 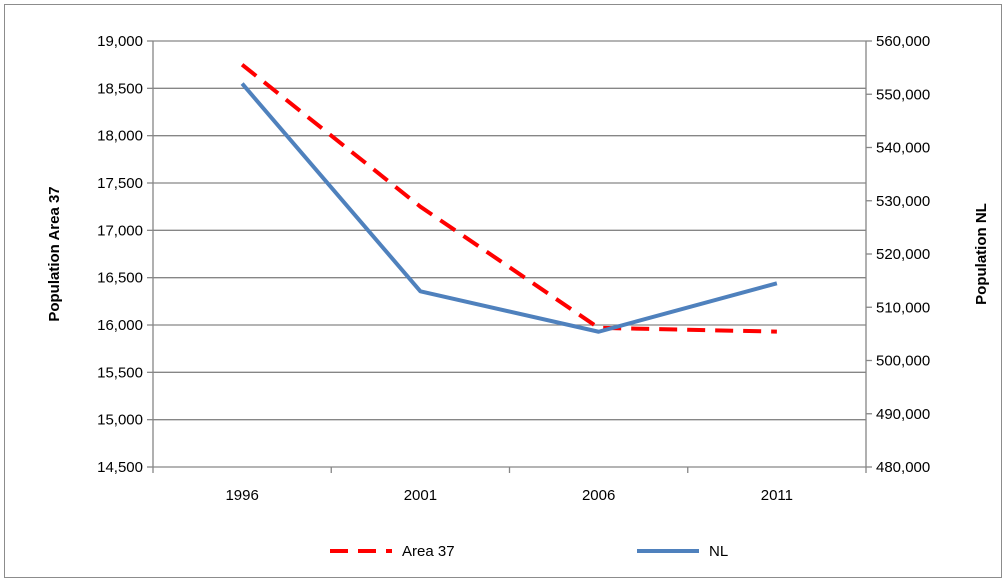 What do you see at coordinates (54, 253) in the screenshot?
I see `left-axis-title: Population Area 37` at bounding box center [54, 253].